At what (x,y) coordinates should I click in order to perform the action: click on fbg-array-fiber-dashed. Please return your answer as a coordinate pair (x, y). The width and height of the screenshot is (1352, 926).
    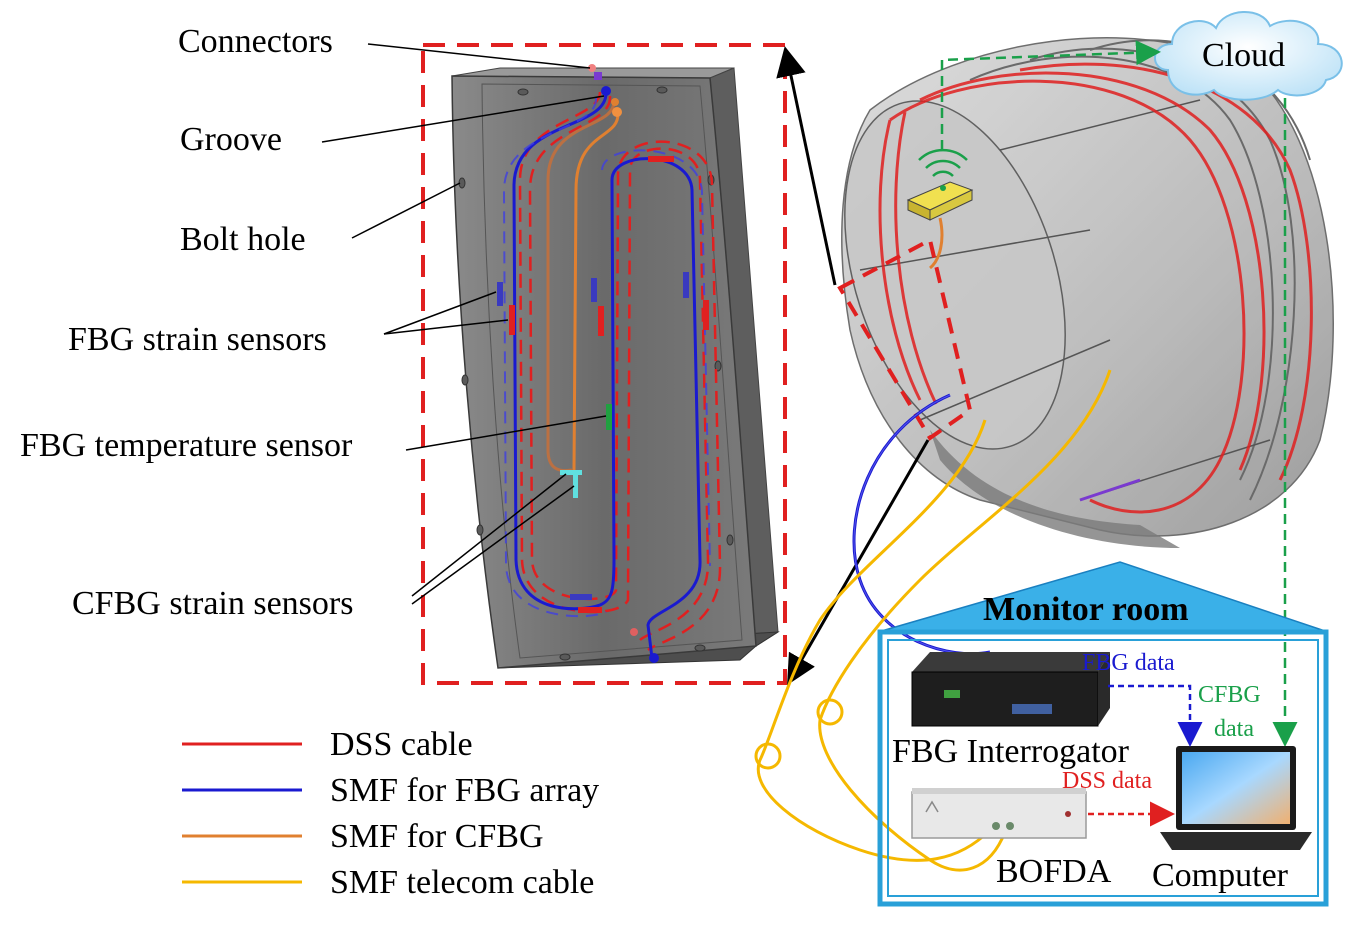
    Looking at the image, I should click on (606, 357).